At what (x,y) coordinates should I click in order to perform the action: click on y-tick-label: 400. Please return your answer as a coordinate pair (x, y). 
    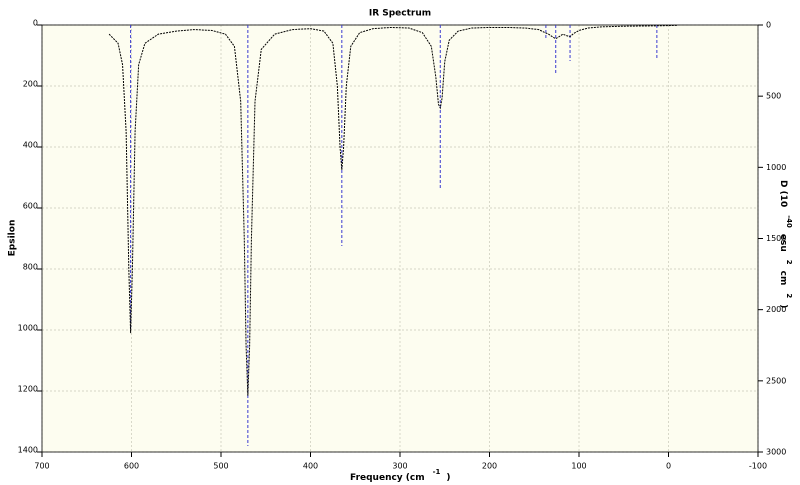
    Looking at the image, I should click on (30, 145).